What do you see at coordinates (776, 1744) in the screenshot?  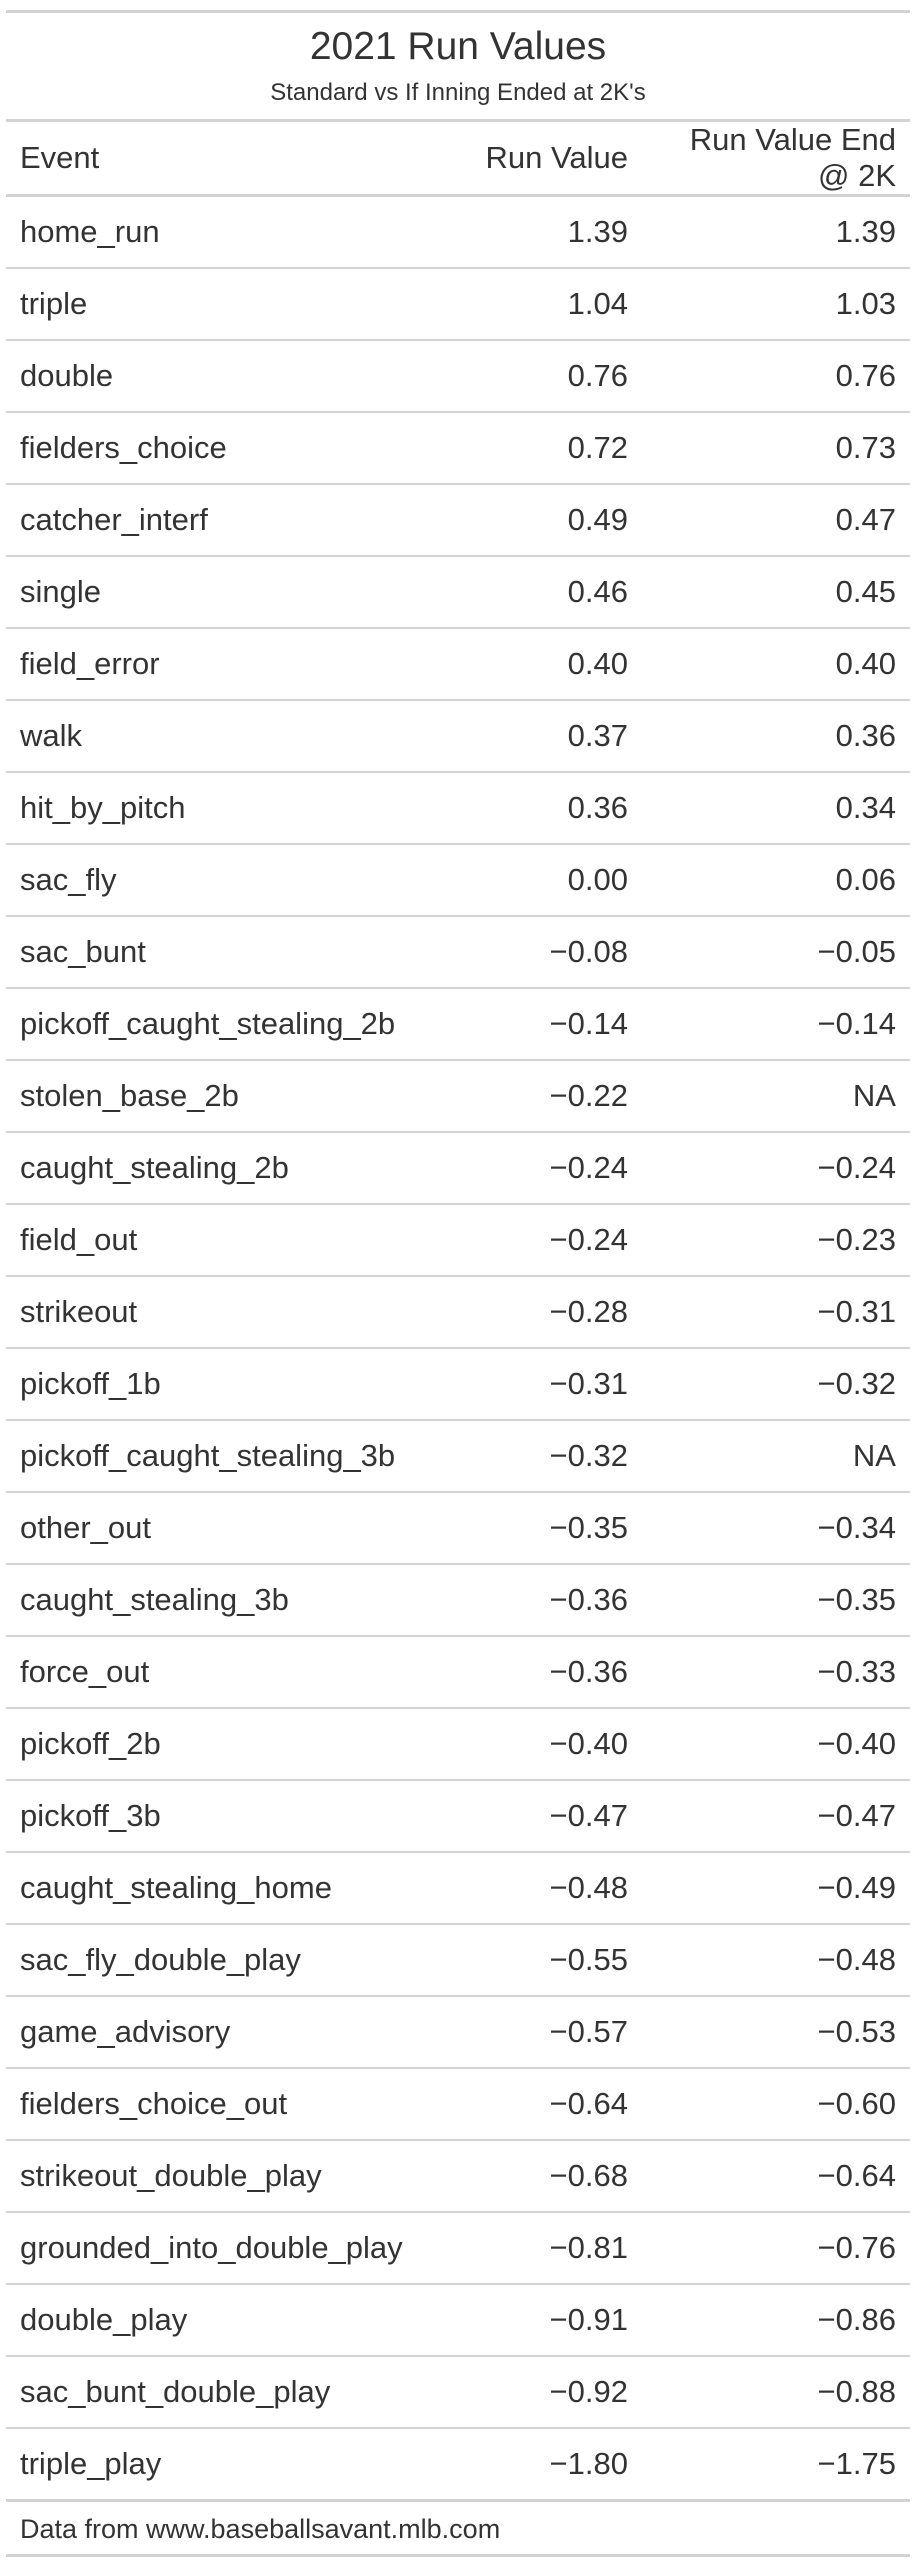 I see `cell-run-value-2k: −0.40` at bounding box center [776, 1744].